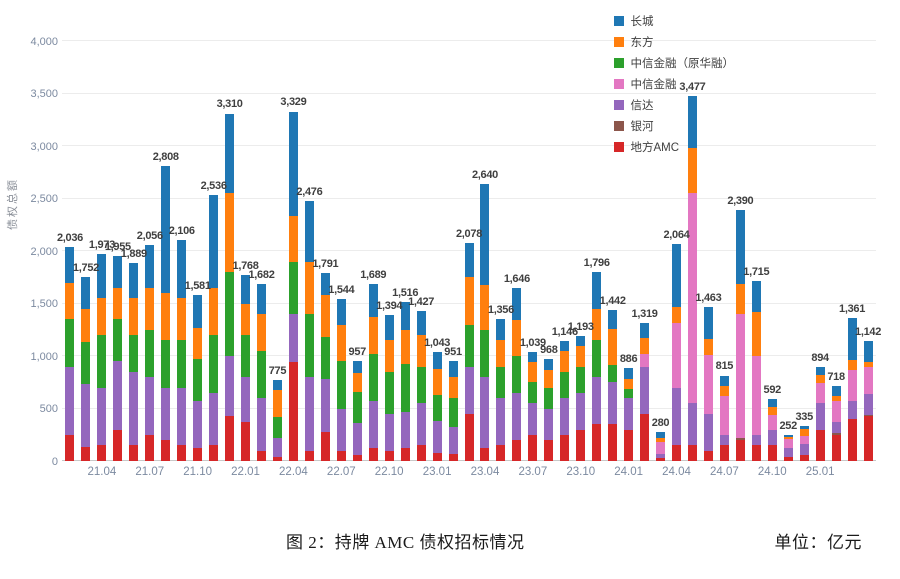  Describe the element at coordinates (820, 358) in the screenshot. I see `bar-value-label: 894` at that location.